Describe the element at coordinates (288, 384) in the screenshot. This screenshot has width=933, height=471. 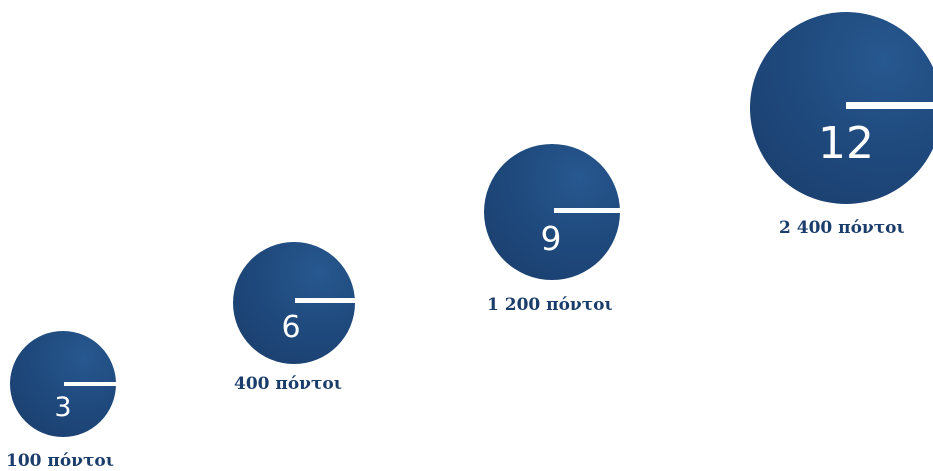
I see `tier-points-label: 400 πόντοι` at that location.